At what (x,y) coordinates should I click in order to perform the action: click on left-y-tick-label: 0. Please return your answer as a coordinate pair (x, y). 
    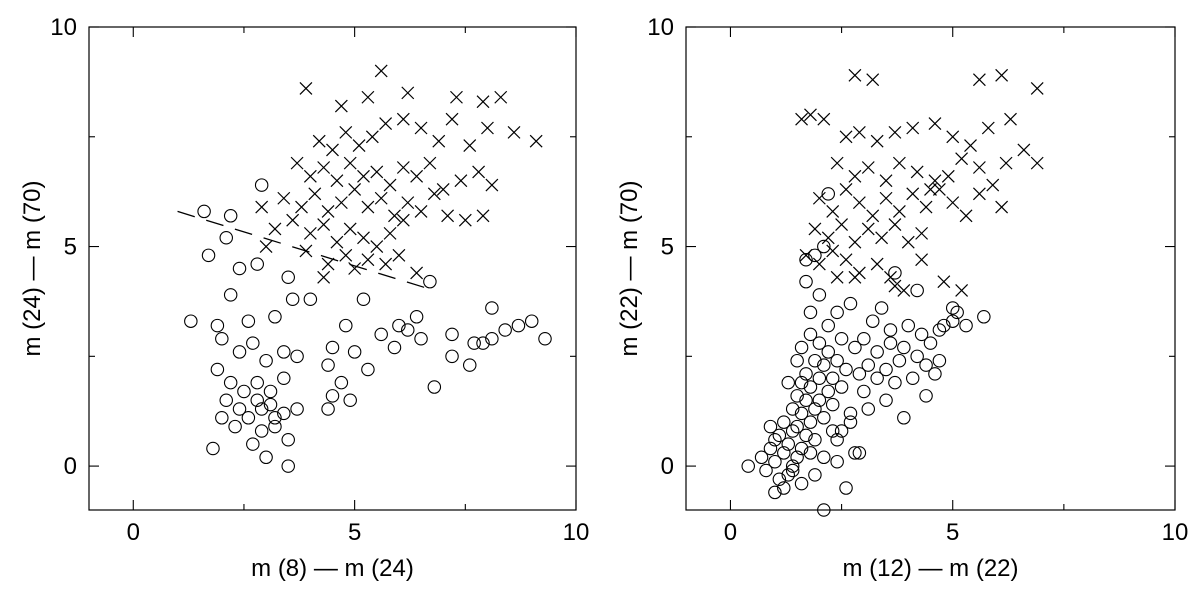
    Looking at the image, I should click on (70, 466).